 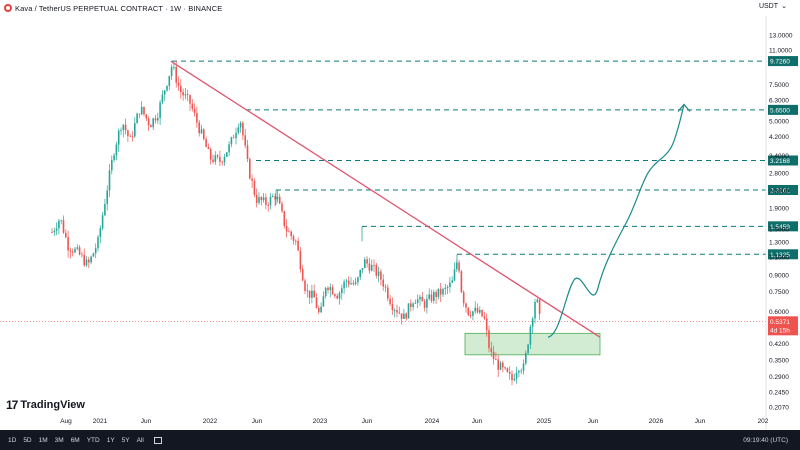 I want to click on utc-clock: 09:19:40 (UTC), so click(x=765, y=440).